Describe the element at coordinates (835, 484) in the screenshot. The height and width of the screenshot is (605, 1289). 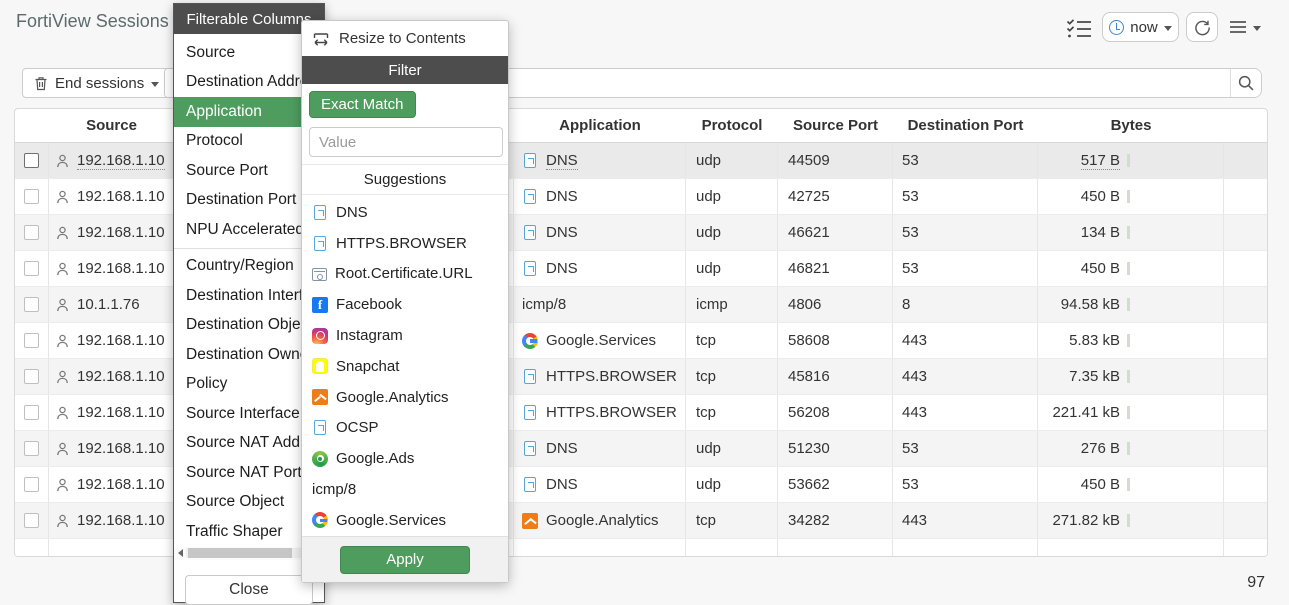
I see `source-port: 53662` at that location.